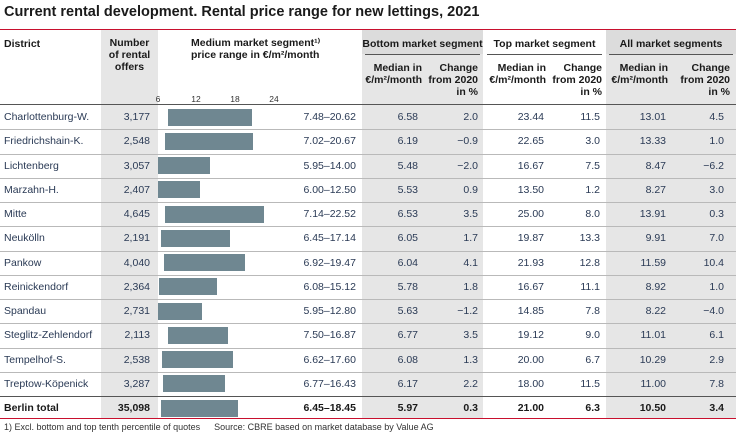 This screenshot has width=736, height=446. Describe the element at coordinates (25, 311) in the screenshot. I see `district-name: Spandau` at that location.